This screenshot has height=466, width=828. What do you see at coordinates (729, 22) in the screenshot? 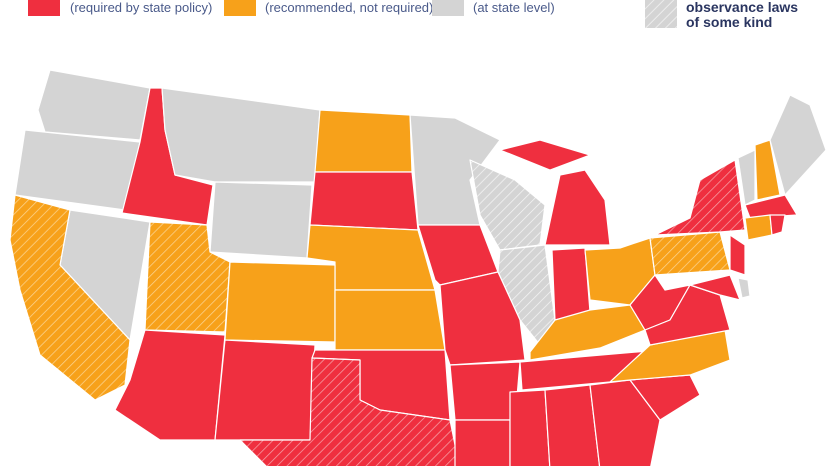
I see `legend-label: of some kind` at bounding box center [729, 22].